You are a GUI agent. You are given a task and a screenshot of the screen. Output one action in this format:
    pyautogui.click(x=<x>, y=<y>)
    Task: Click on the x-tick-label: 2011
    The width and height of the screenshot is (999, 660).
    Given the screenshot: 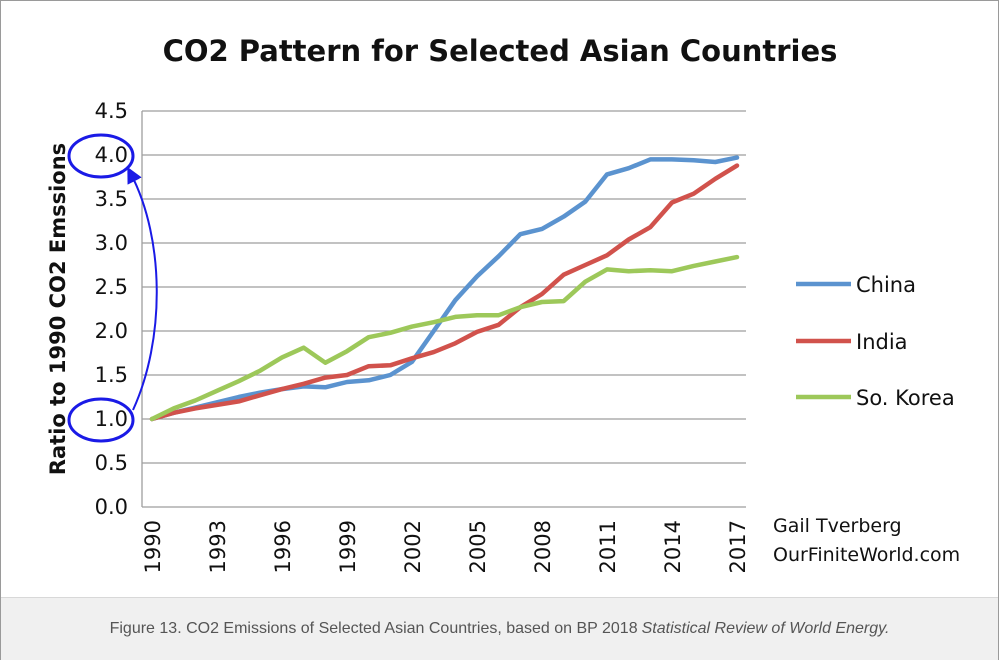 What is the action you would take?
    pyautogui.click(x=608, y=546)
    